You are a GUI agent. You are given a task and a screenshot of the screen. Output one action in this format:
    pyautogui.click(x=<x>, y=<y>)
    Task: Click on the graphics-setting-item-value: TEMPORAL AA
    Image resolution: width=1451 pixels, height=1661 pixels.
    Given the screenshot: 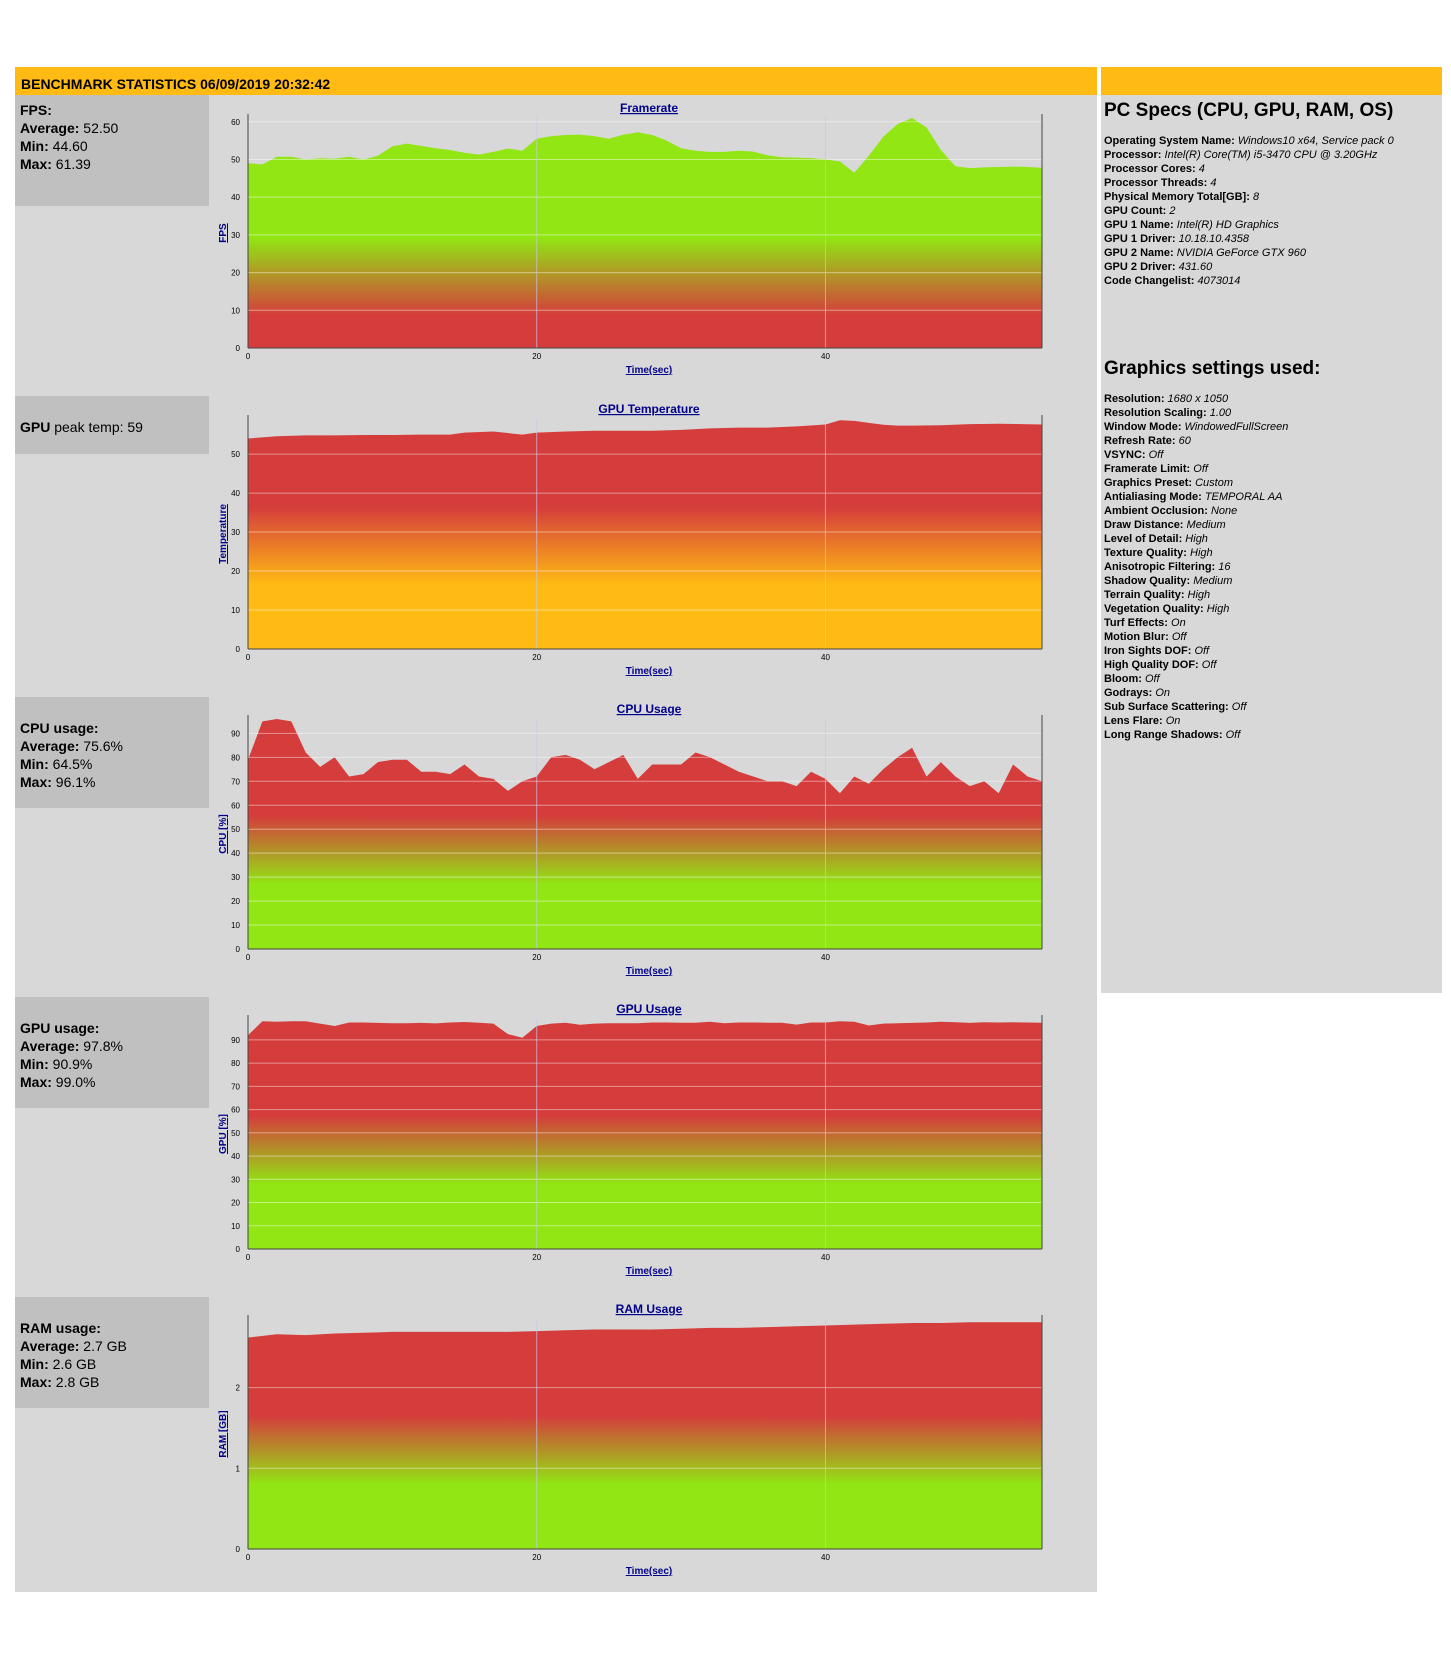 What is the action you would take?
    pyautogui.click(x=1242, y=497)
    